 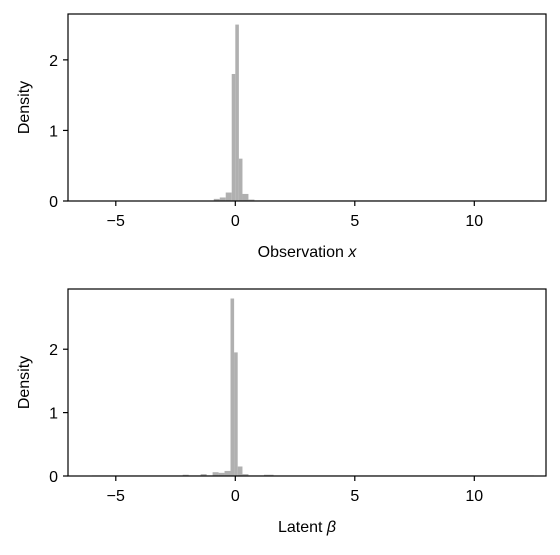 What do you see at coordinates (352, 252) in the screenshot?
I see `x-axis-label-variable: x` at bounding box center [352, 252].